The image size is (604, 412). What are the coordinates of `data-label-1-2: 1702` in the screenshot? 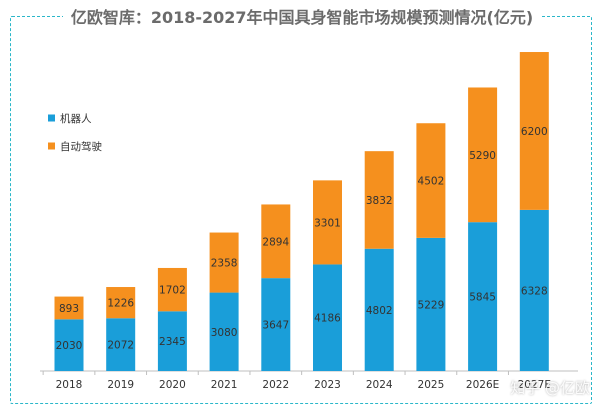 It's located at (172, 291).